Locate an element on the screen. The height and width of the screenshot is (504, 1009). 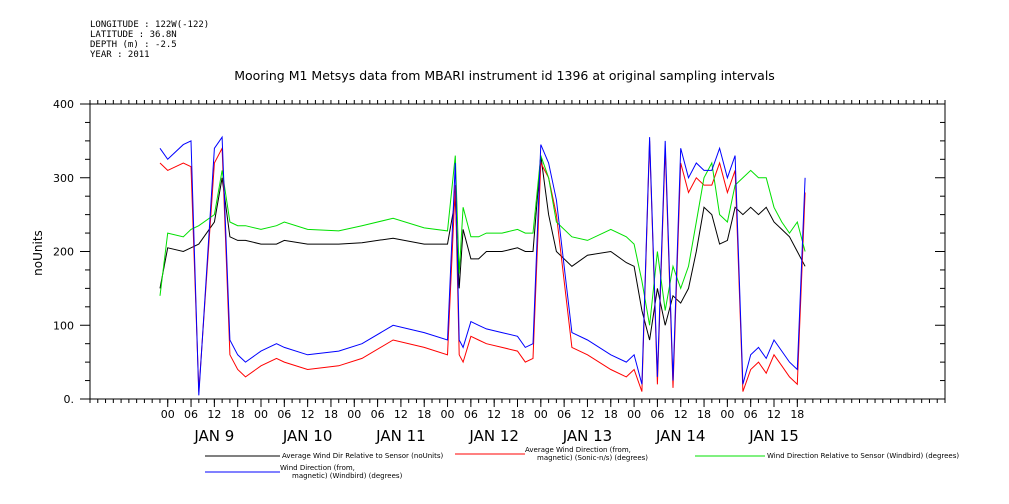
y-axis-label: noUnits is located at coordinates (38, 253).